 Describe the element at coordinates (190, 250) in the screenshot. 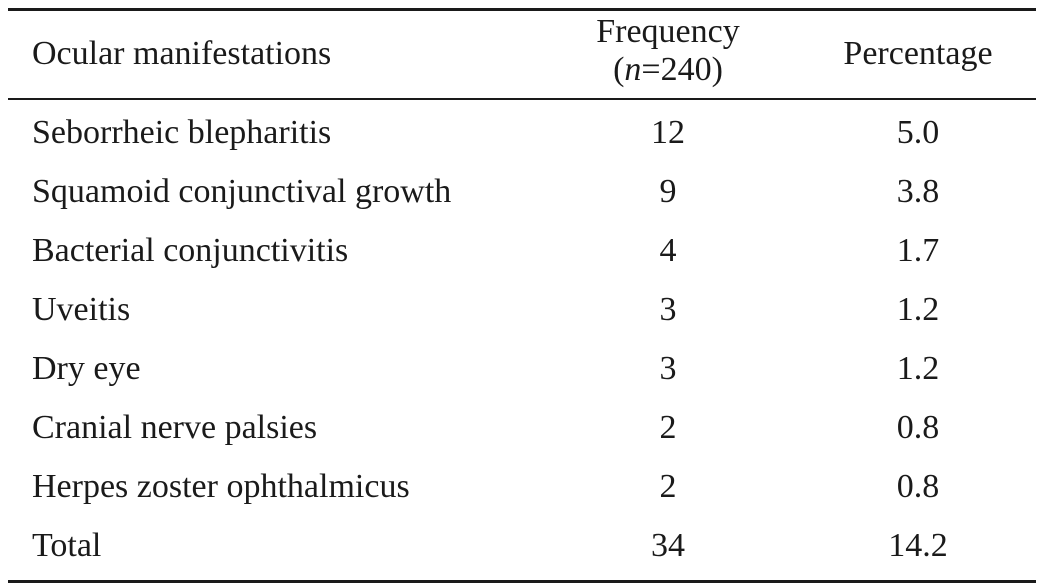

I see `row-label: Bacterial conjunctivitis` at that location.